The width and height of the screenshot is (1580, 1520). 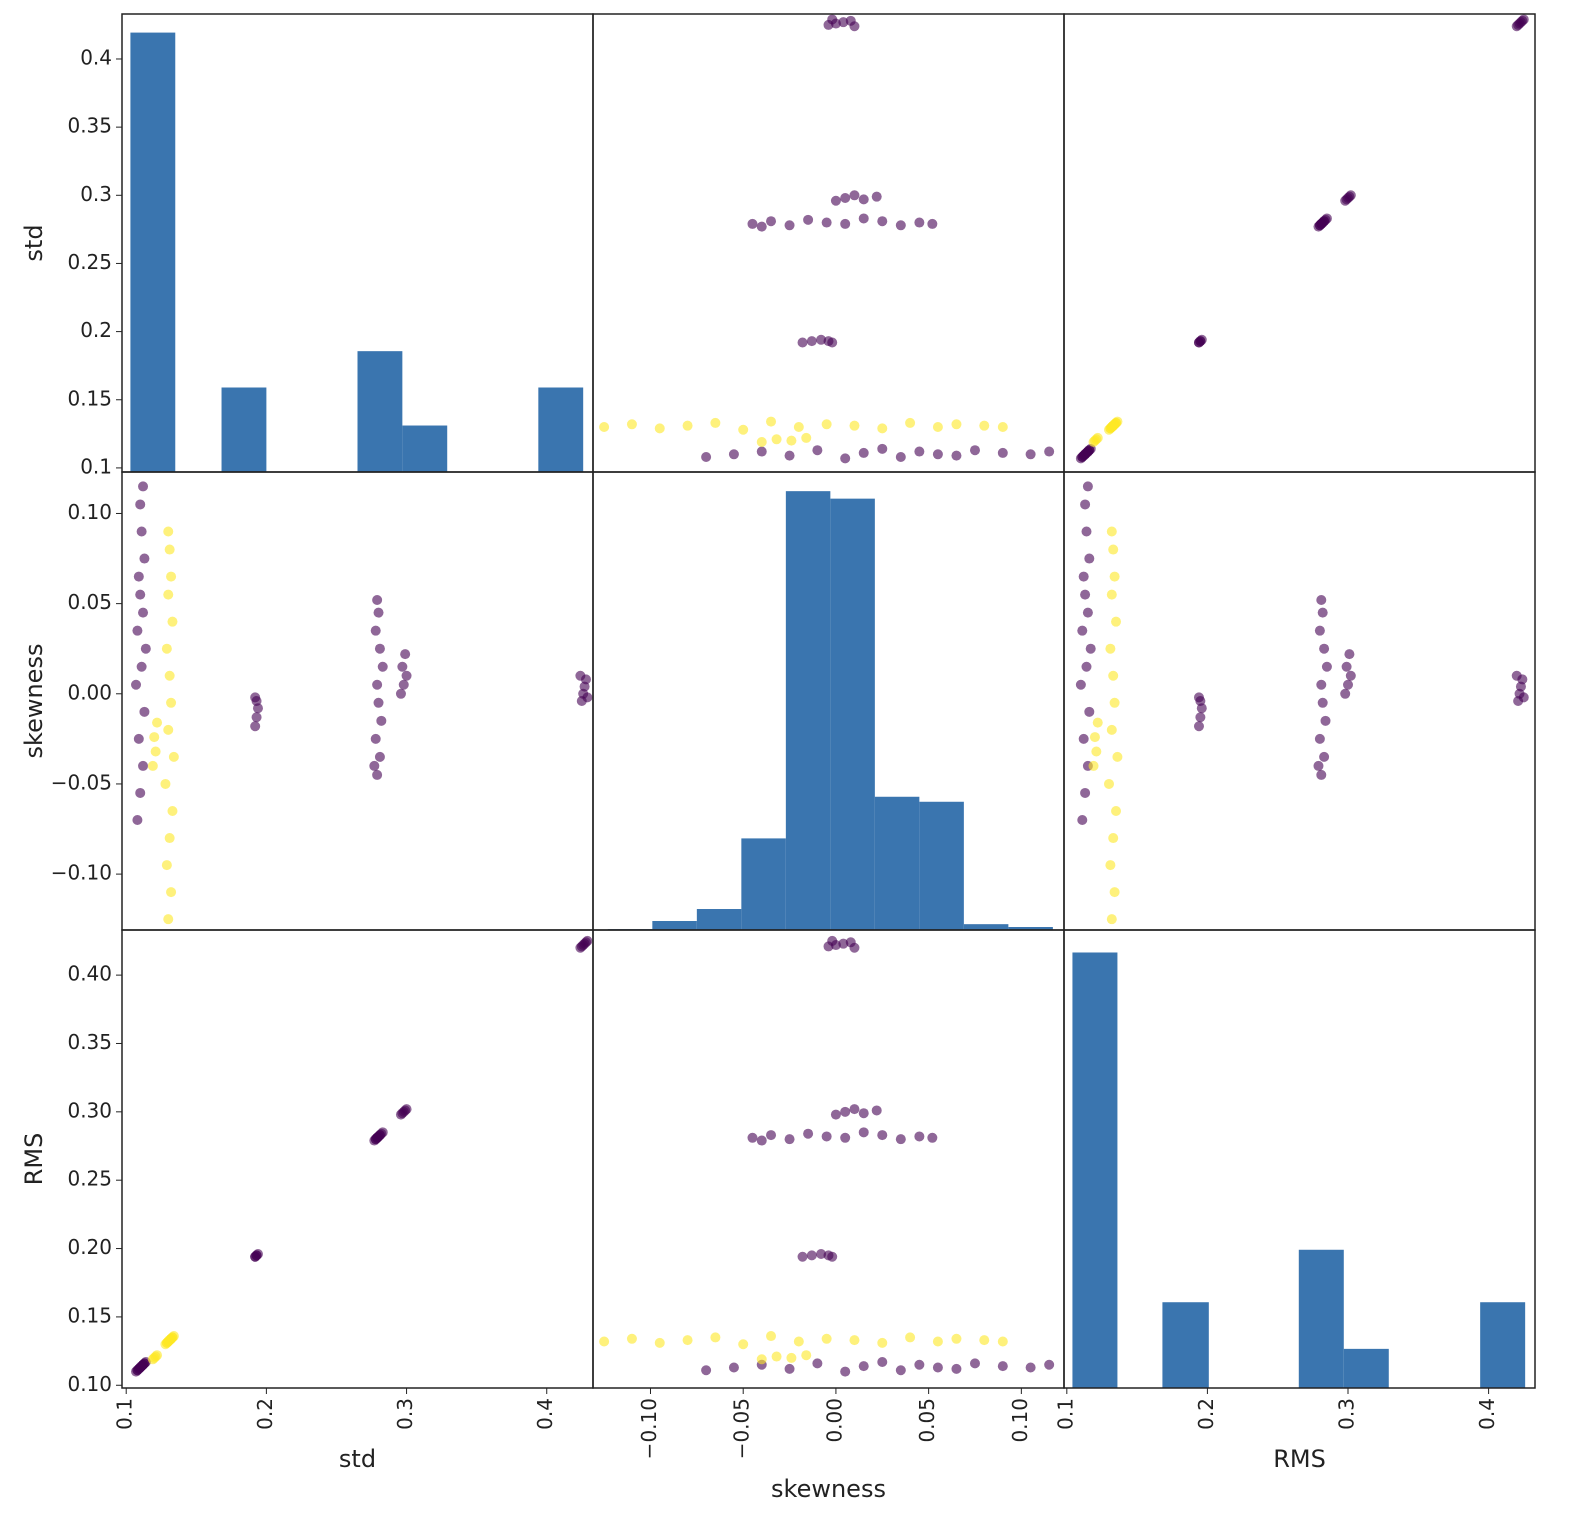 What do you see at coordinates (96, 57) in the screenshot?
I see `y-tick-label: 0.4` at bounding box center [96, 57].